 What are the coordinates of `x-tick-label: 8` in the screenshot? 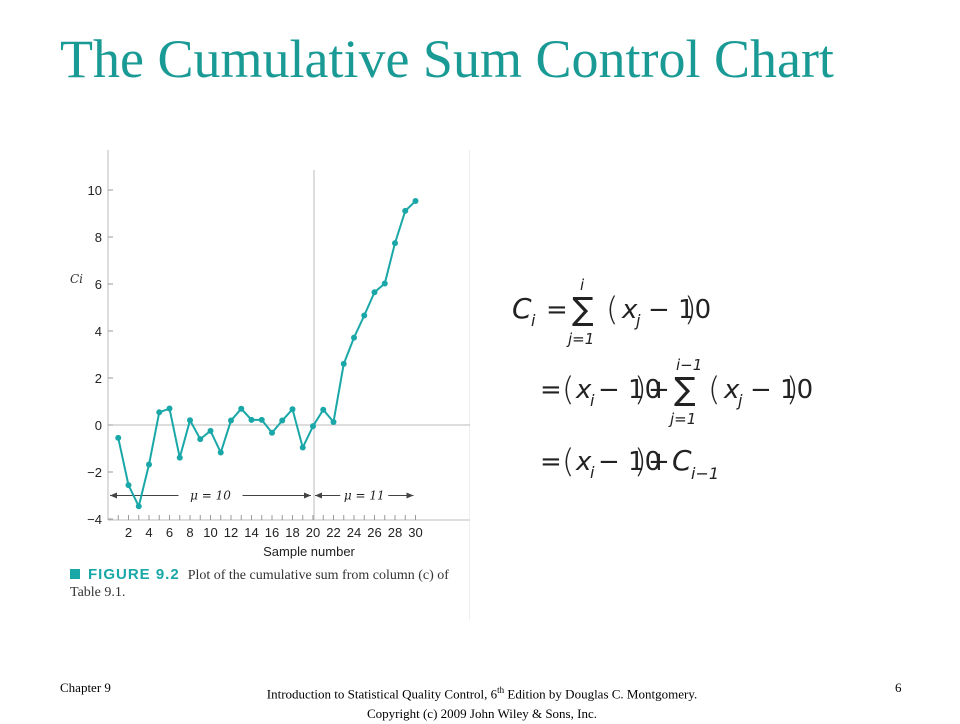 It's located at (189, 532).